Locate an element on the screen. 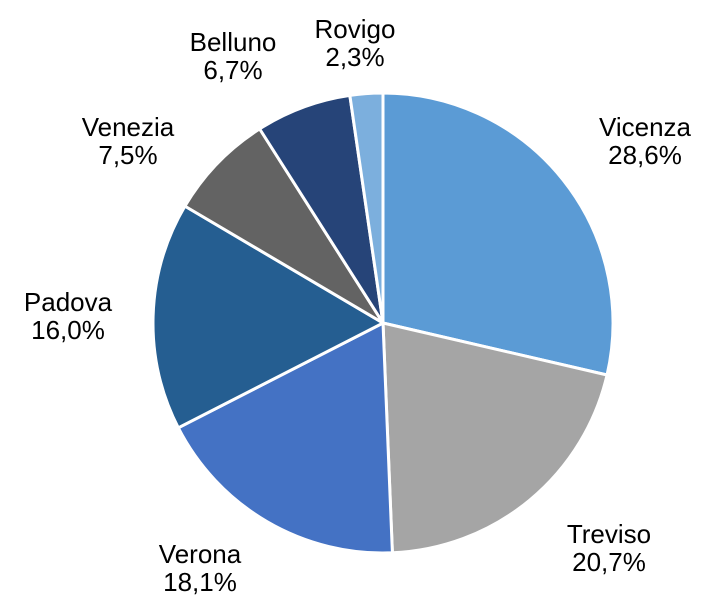 The image size is (704, 603). slice-label: Venezia is located at coordinates (128, 127).